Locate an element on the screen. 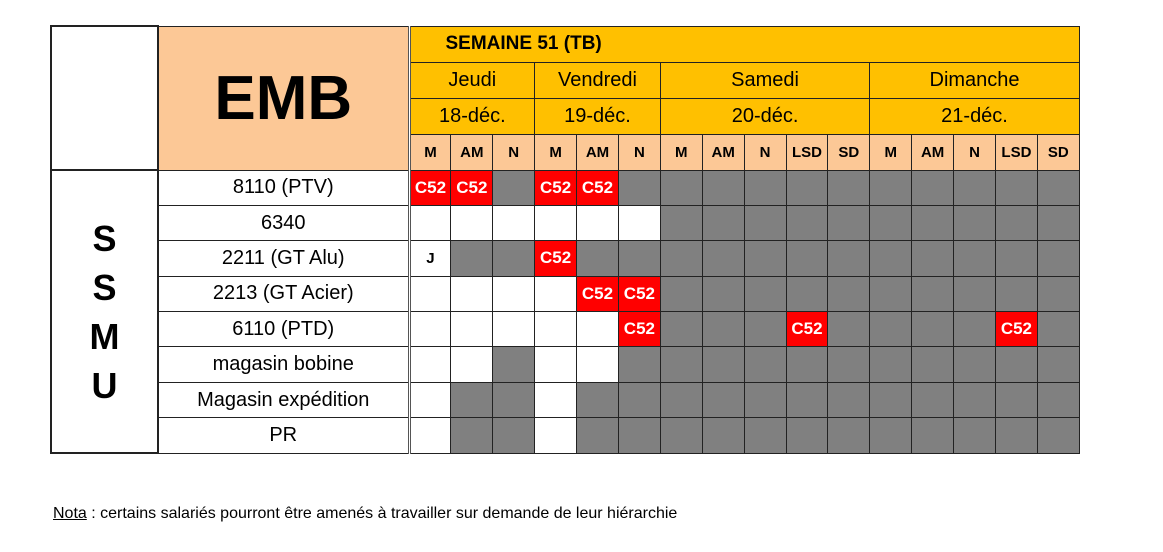 The height and width of the screenshot is (552, 1163). row-label: PR is located at coordinates (283, 435).